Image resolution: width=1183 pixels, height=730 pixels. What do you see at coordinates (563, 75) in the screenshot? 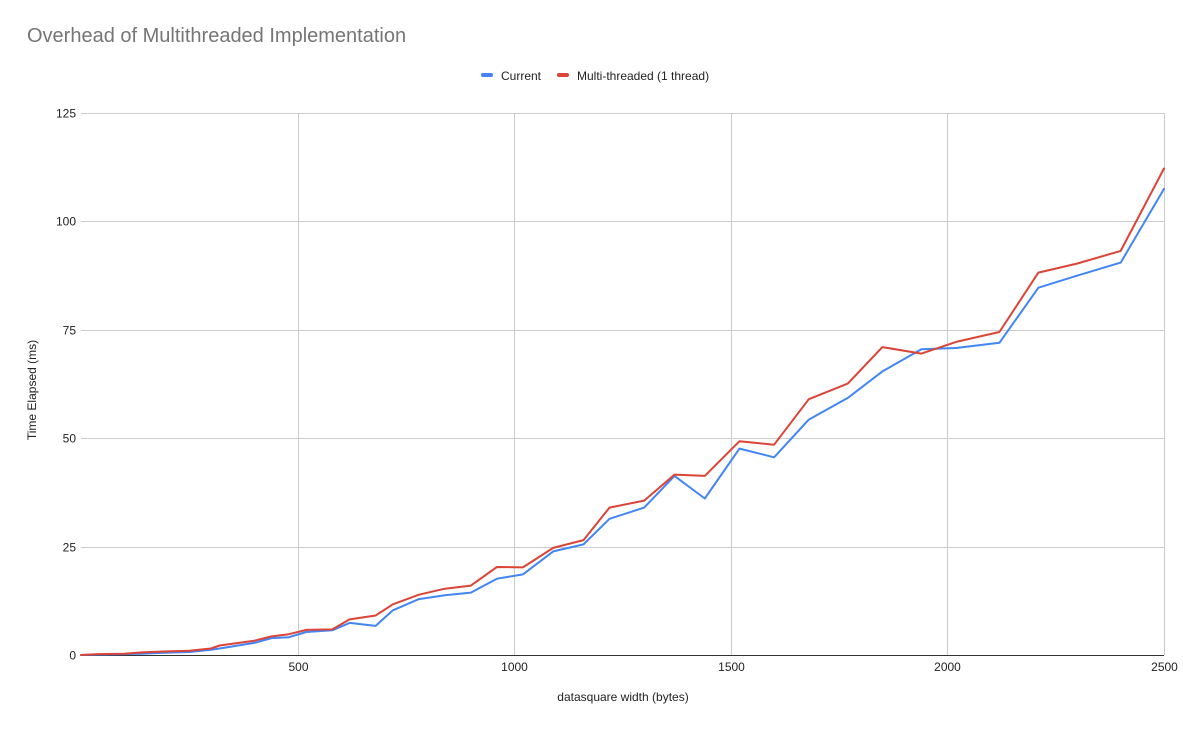
I see `legend-swatch-multithreaded` at bounding box center [563, 75].